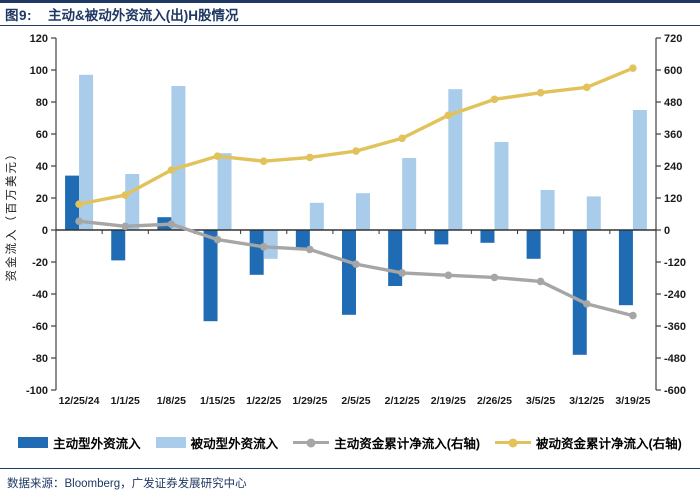 The image size is (700, 495). Describe the element at coordinates (42, 199) in the screenshot. I see `svg-text: 20` at that location.